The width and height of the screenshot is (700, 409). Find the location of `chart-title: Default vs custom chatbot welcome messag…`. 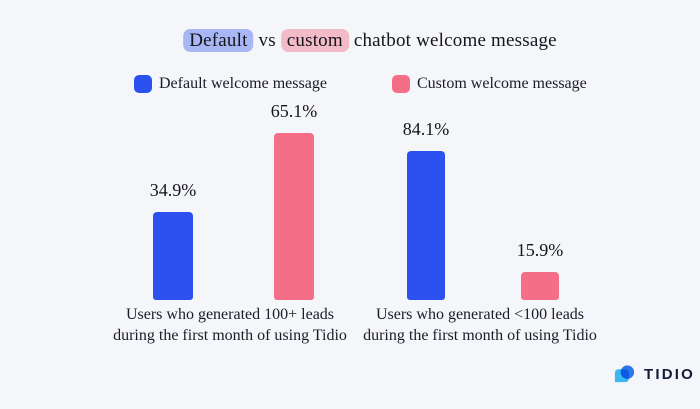

chart-title: Default vs custom chatbot welcome messag… is located at coordinates (370, 40).